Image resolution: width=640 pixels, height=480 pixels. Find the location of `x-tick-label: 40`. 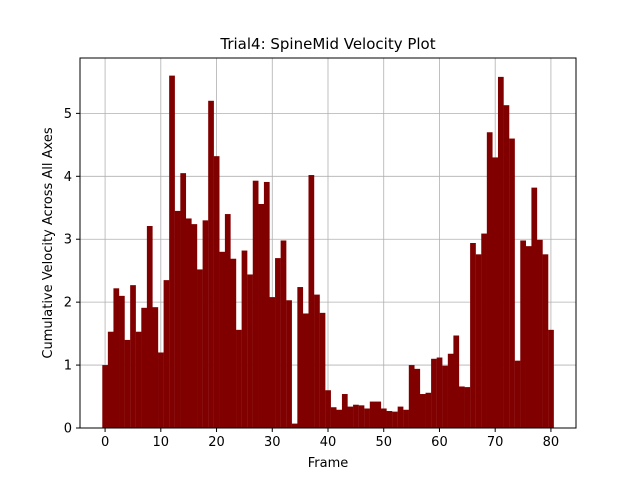

x-tick-label: 40 is located at coordinates (328, 442).